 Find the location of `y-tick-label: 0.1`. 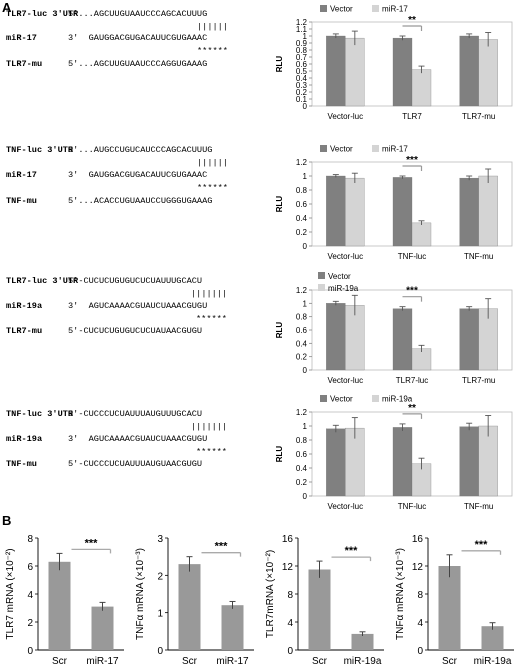

y-tick-label: 0.1 is located at coordinates (302, 99).